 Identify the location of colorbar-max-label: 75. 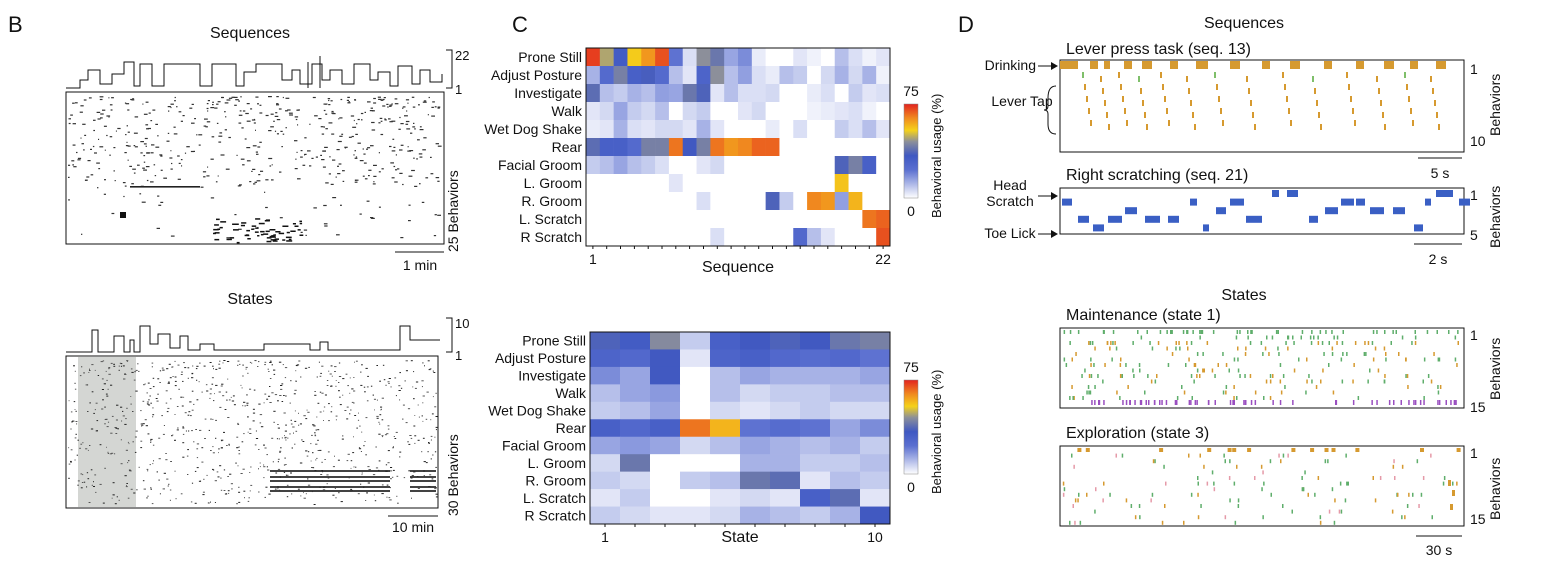
(911, 91).